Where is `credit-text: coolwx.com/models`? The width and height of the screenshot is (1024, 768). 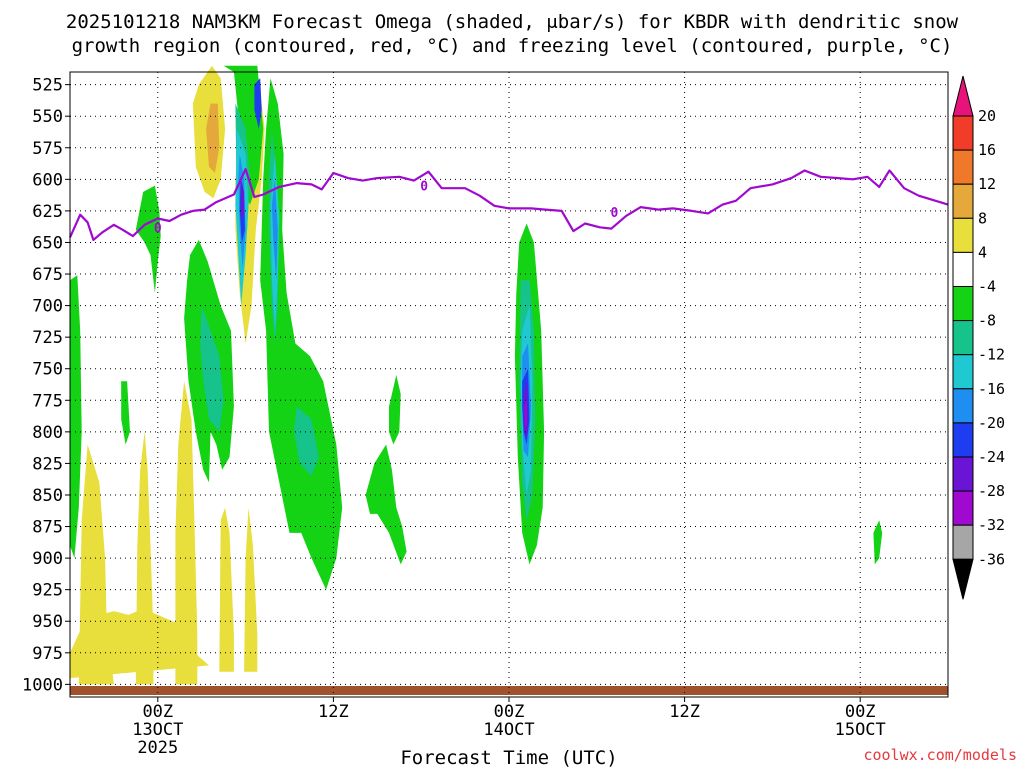
credit-text: coolwx.com/models is located at coordinates (940, 755).